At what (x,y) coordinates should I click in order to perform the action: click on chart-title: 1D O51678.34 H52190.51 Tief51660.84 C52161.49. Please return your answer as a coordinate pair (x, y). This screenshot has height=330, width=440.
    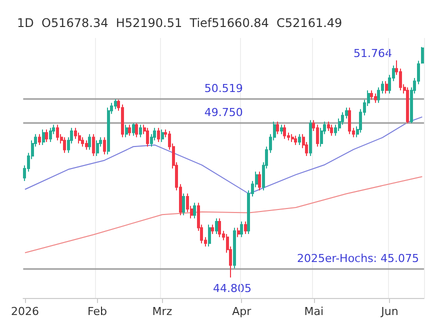
    Looking at the image, I should click on (179, 23).